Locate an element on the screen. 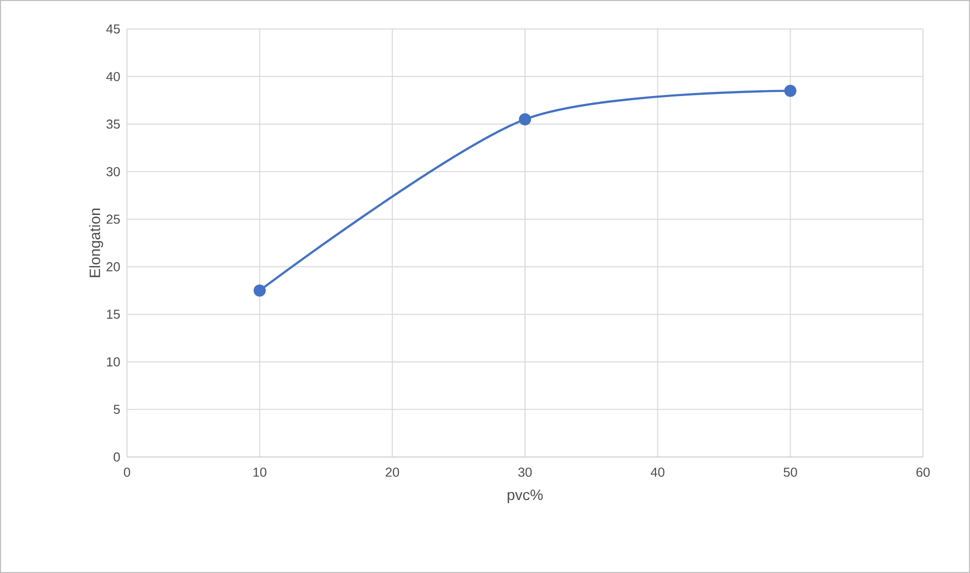  x-tick-label: 0 is located at coordinates (127, 472).